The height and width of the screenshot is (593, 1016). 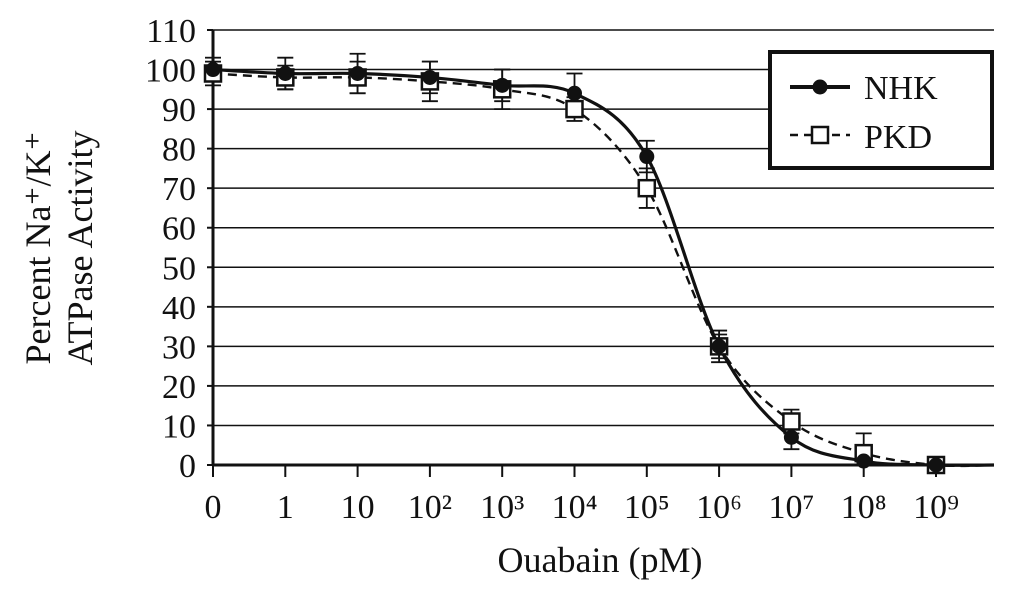 I want to click on legend-marker-nhk, so click(x=820, y=87).